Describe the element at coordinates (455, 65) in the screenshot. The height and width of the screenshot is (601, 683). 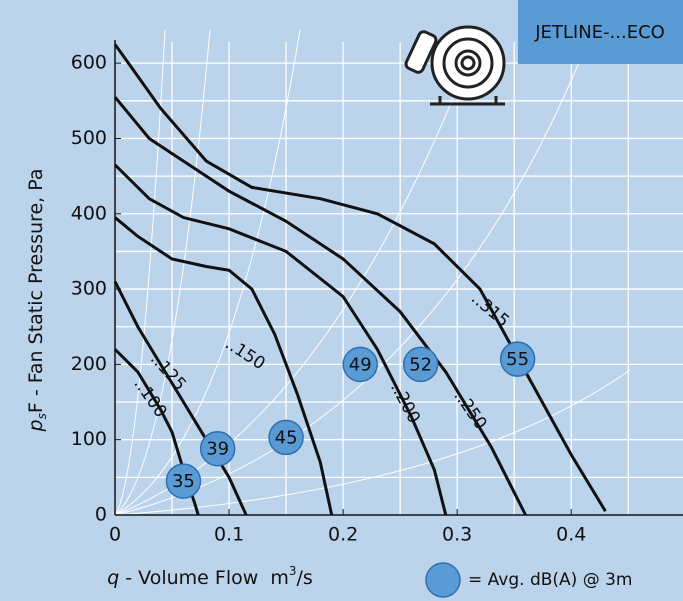
I see `fan-icon` at that location.